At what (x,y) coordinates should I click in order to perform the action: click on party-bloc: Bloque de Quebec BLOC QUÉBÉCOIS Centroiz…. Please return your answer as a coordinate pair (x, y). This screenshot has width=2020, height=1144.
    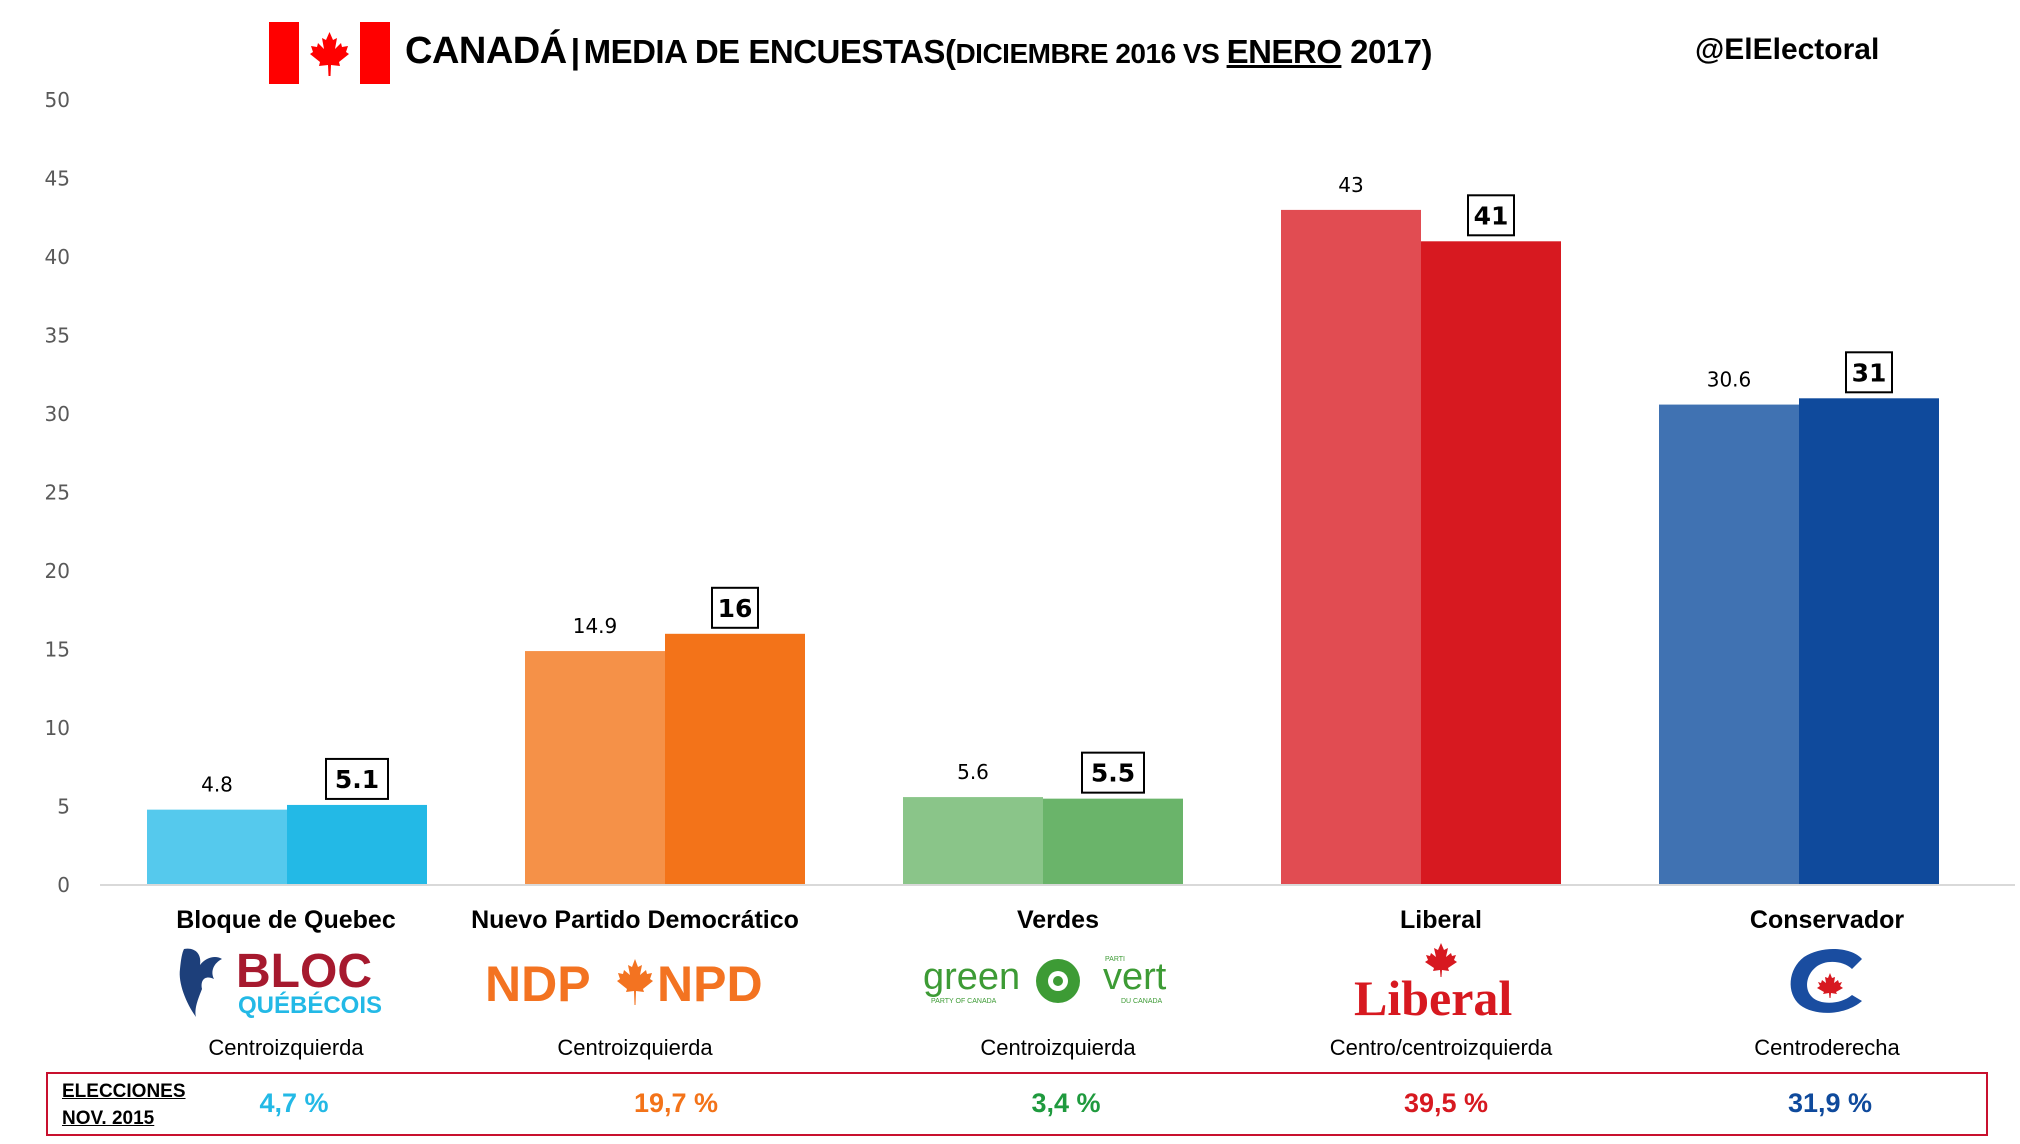
    Looking at the image, I should click on (286, 983).